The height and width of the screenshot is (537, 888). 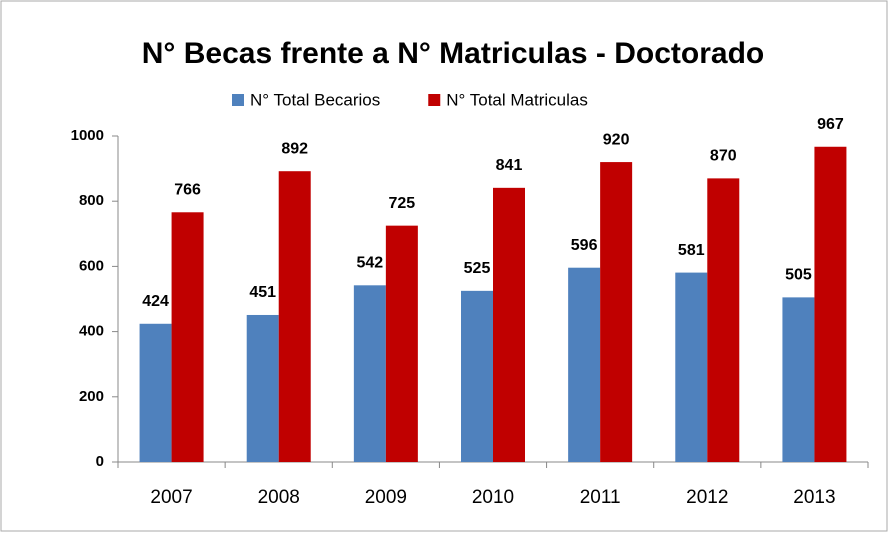 What do you see at coordinates (87, 135) in the screenshot?
I see `y-tick-label: 1000` at bounding box center [87, 135].